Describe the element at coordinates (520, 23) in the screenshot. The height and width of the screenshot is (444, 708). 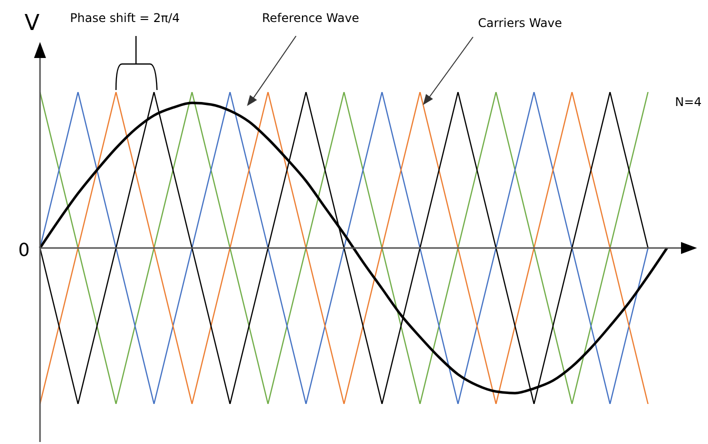
I see `text: Carriers Wave` at that location.